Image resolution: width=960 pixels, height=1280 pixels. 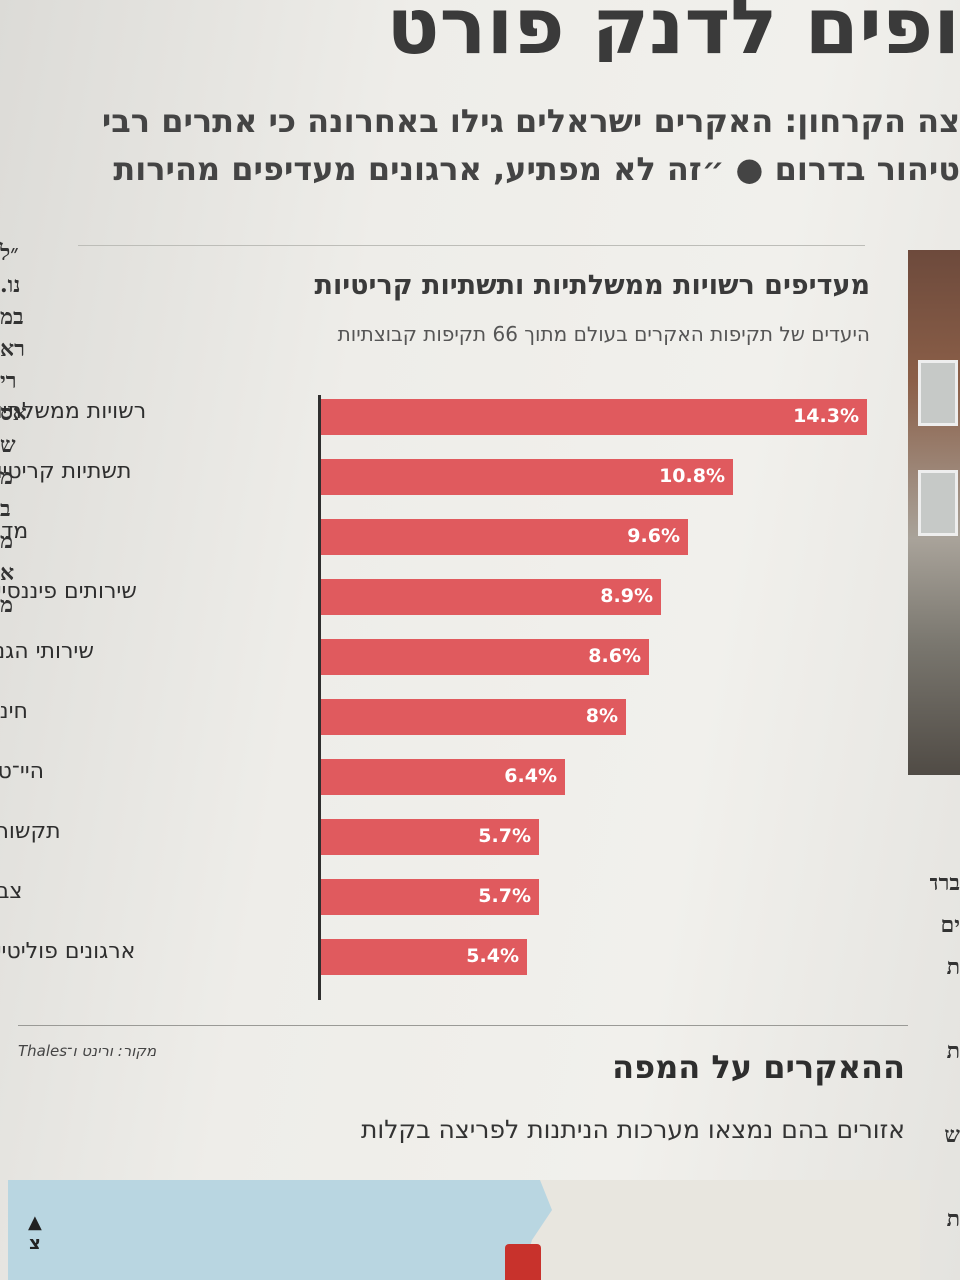 I want to click on compass-label: צ, so click(x=35, y=1243).